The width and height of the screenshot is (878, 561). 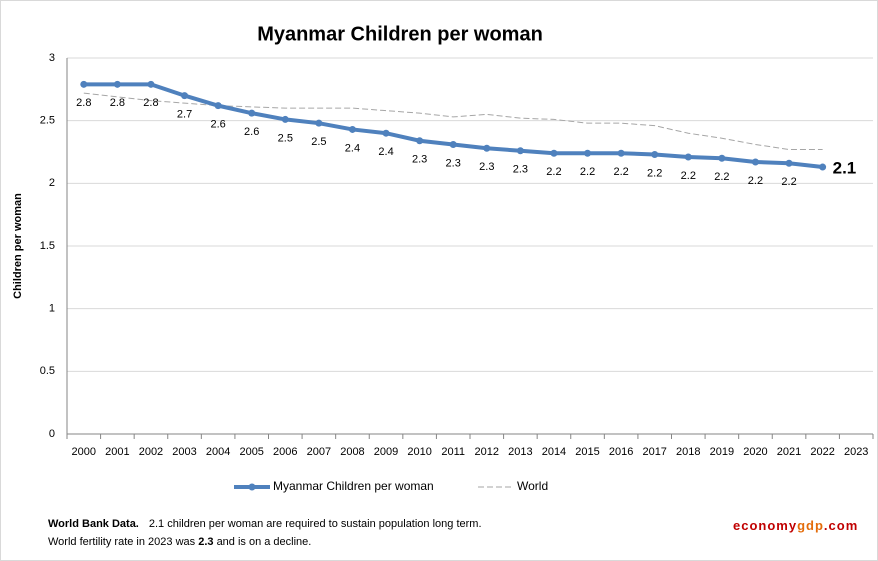 What do you see at coordinates (218, 452) in the screenshot?
I see `x-tick-label: 2004` at bounding box center [218, 452].